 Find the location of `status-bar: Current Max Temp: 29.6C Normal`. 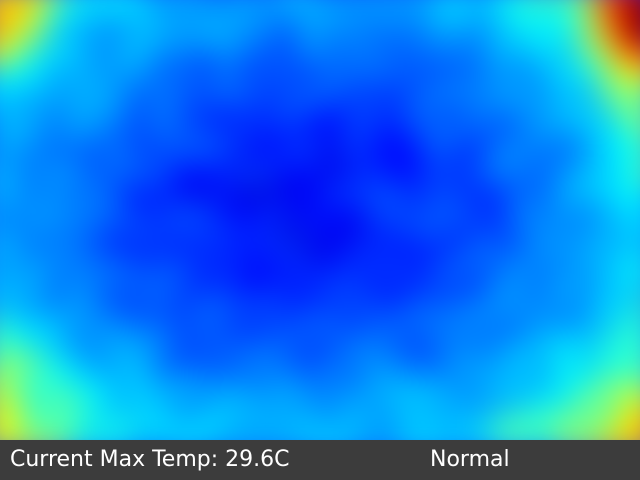

status-bar: Current Max Temp: 29.6C Normal is located at coordinates (320, 460).